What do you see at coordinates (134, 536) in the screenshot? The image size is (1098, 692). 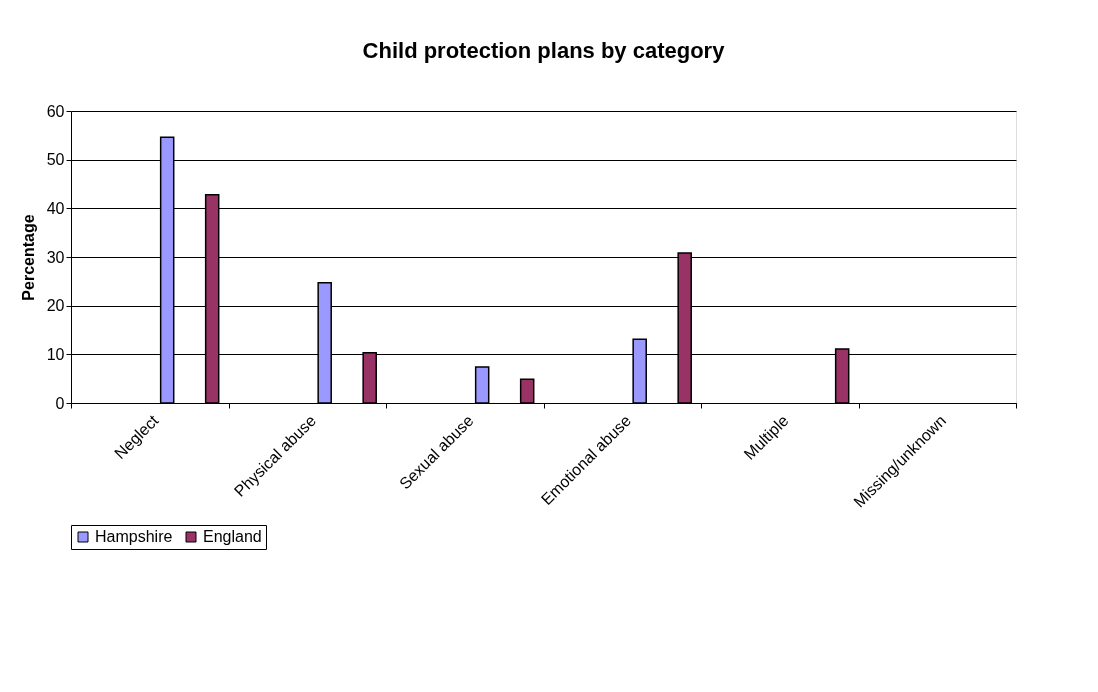 I see `legend-label: Hampshire` at bounding box center [134, 536].